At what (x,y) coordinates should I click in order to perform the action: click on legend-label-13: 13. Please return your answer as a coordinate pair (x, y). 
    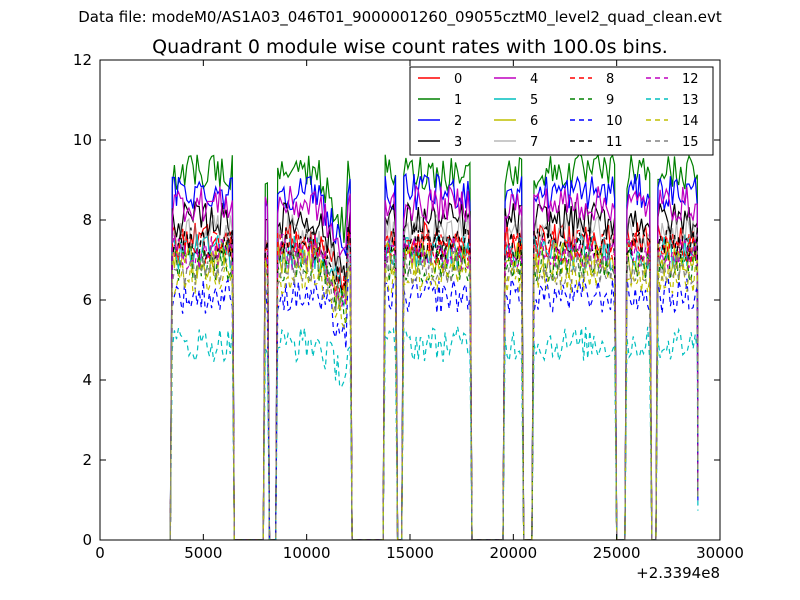
    Looking at the image, I should click on (690, 100).